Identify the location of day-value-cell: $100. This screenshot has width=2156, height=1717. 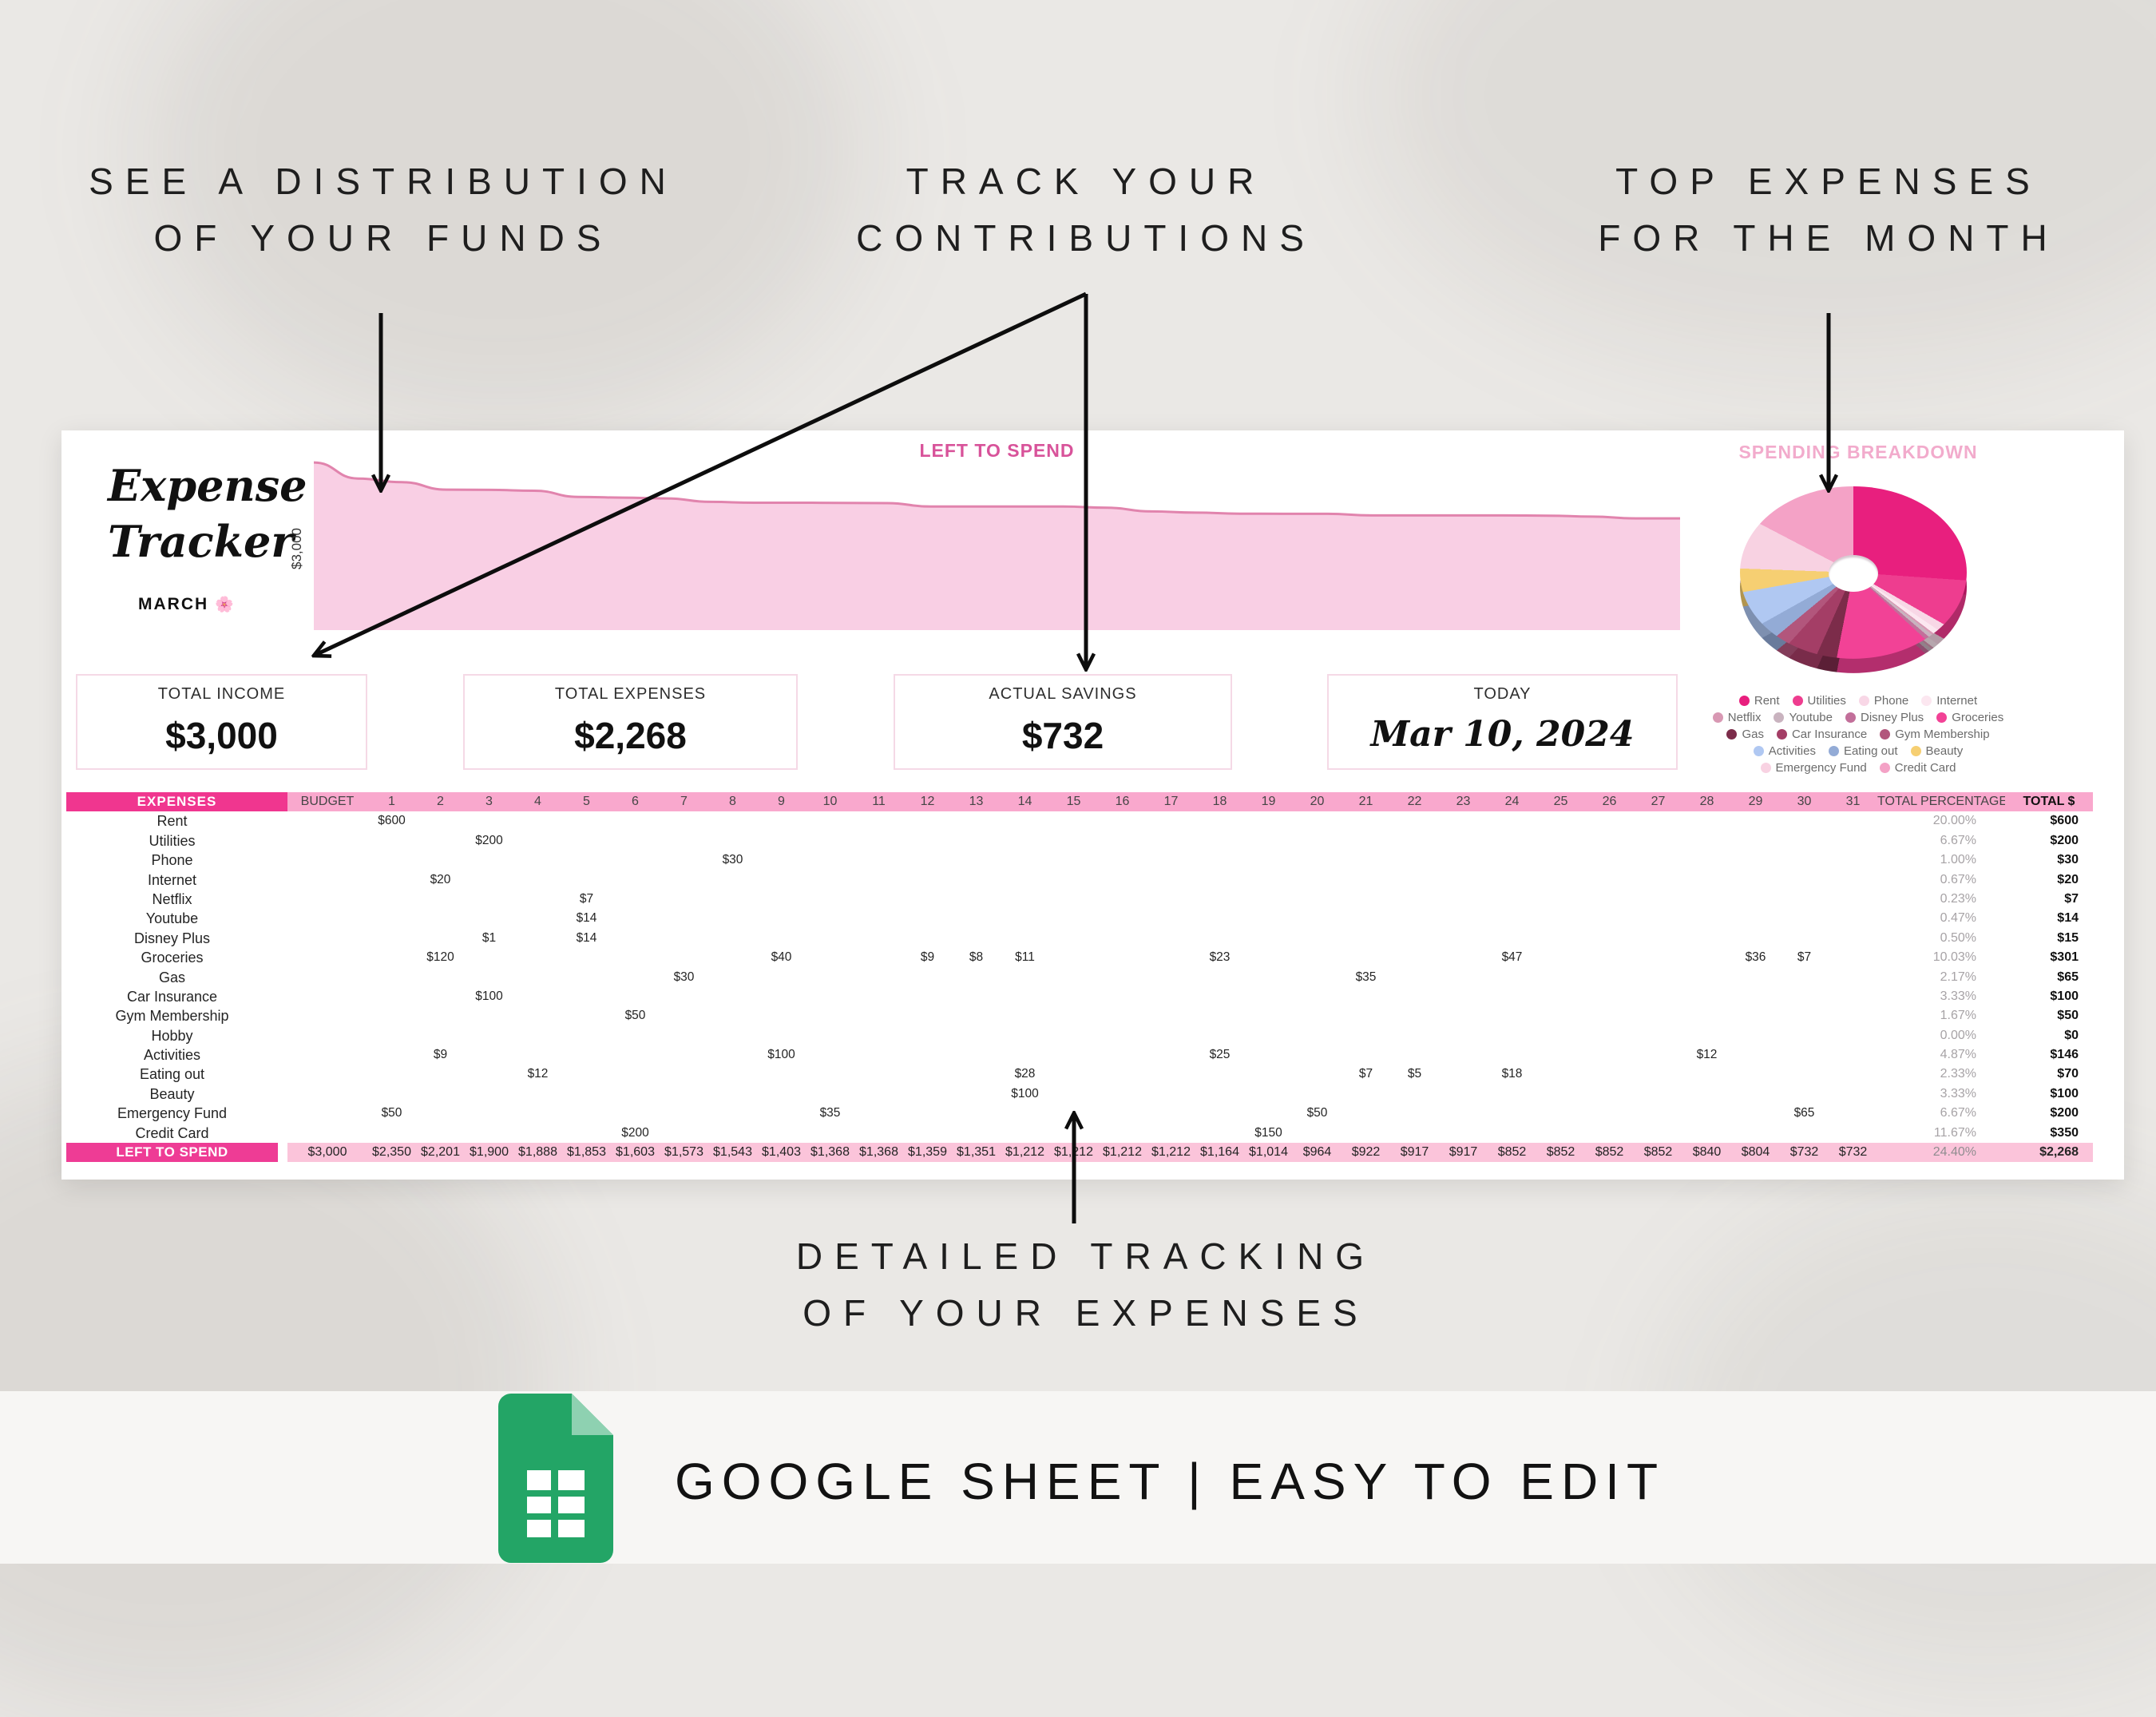
(781, 1055).